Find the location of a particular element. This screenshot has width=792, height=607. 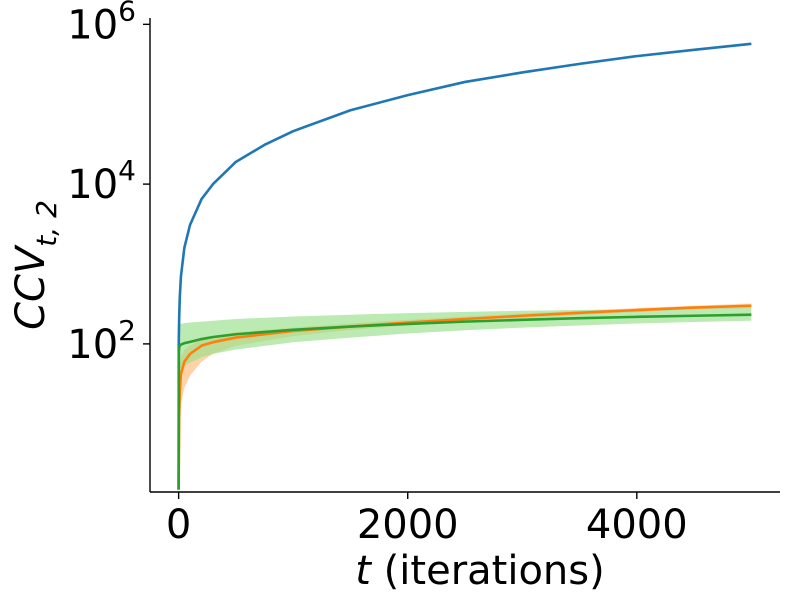

y-ticks: 10² 10⁴ 10⁶ is located at coordinates (108, 184).